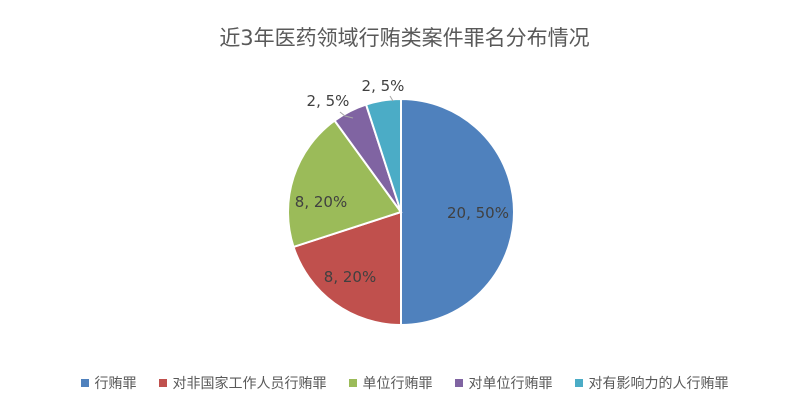 The image size is (809, 412). I want to click on legend-item-4: 对单位行贿罪, so click(503, 383).